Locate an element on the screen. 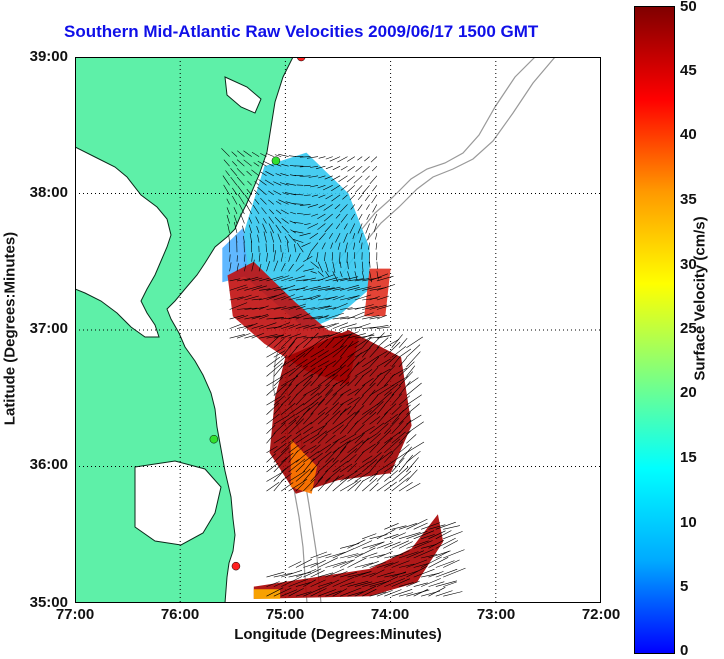  colorbar-tick: 45 is located at coordinates (688, 70).